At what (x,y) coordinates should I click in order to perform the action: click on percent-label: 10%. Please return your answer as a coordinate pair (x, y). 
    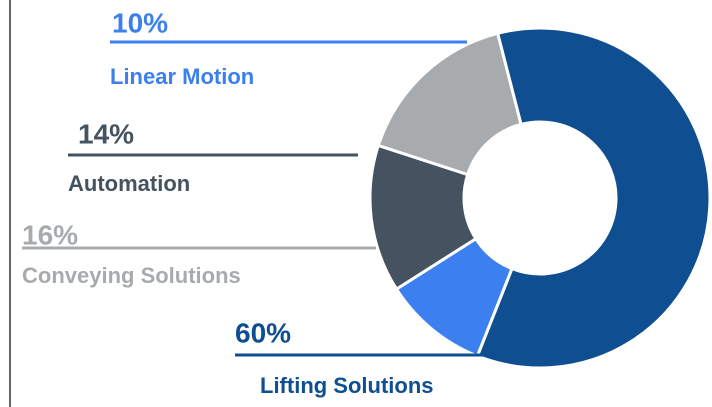
    Looking at the image, I should click on (140, 22).